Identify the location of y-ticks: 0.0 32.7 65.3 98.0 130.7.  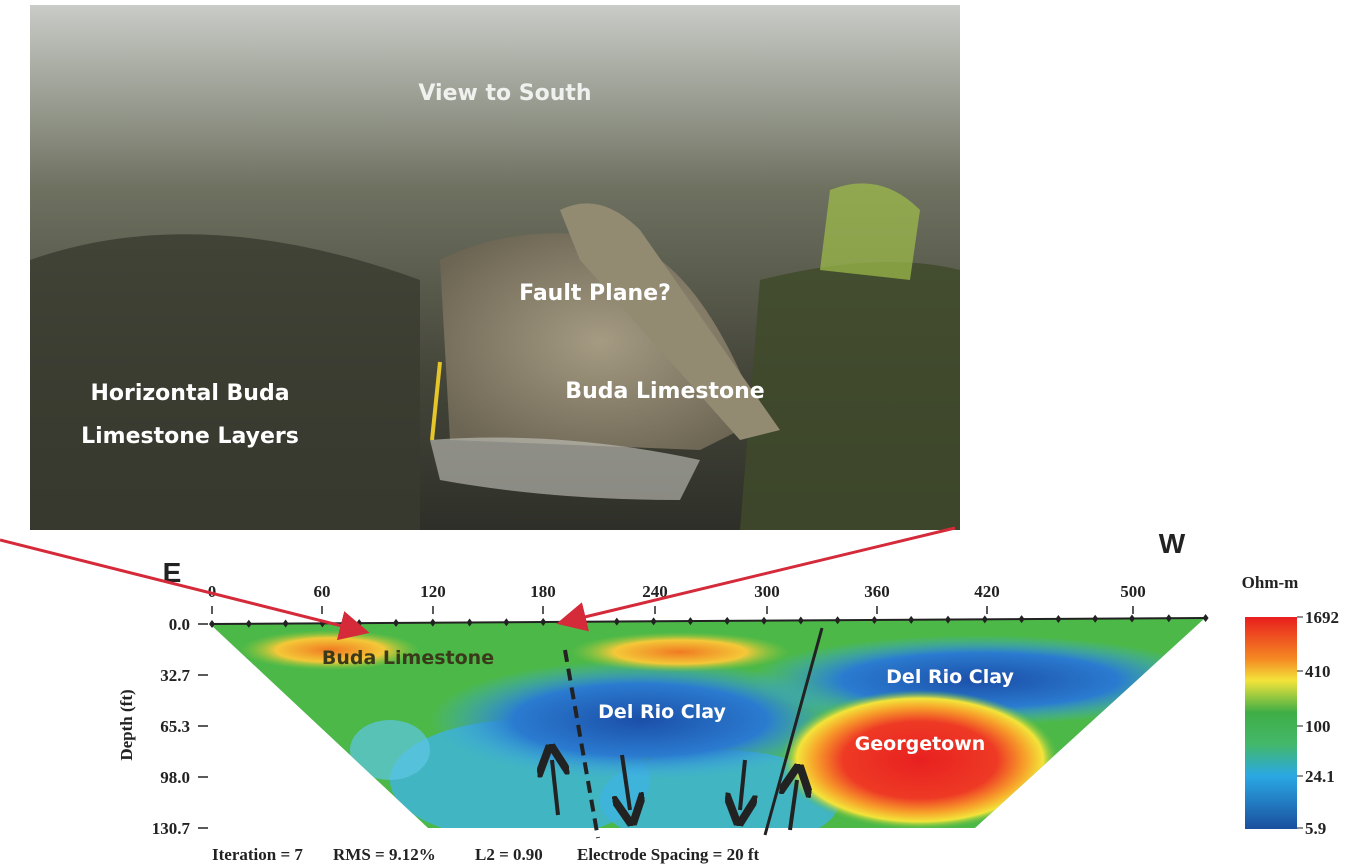
(180, 726).